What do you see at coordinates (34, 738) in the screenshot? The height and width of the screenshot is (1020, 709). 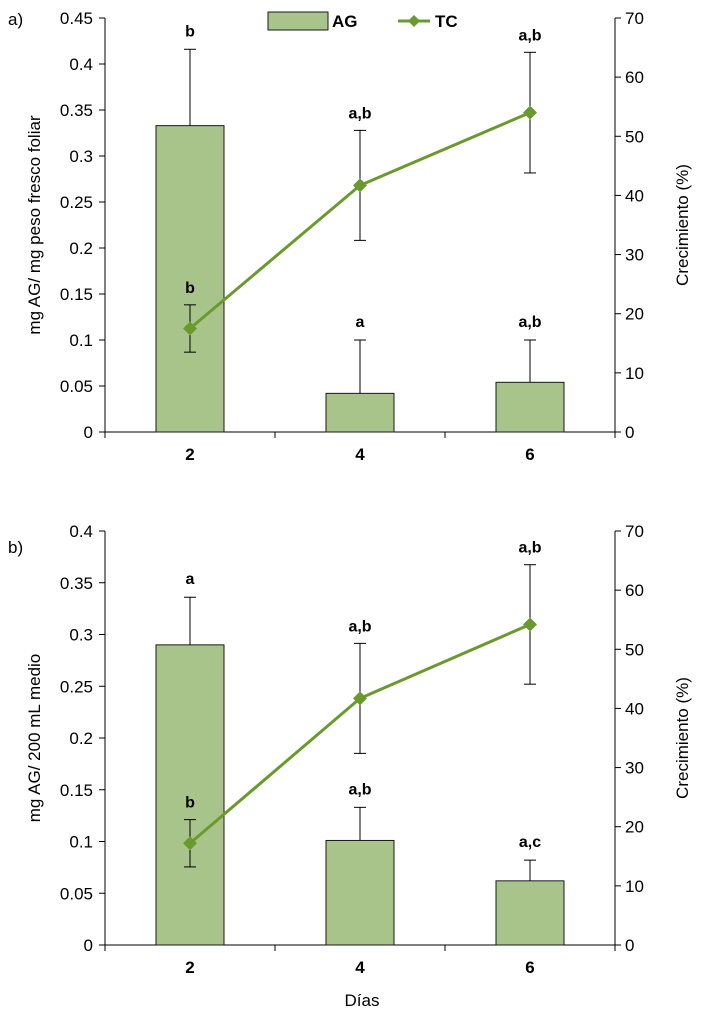 I see `y-axis-title: mg AG/ 200 mL medio` at bounding box center [34, 738].